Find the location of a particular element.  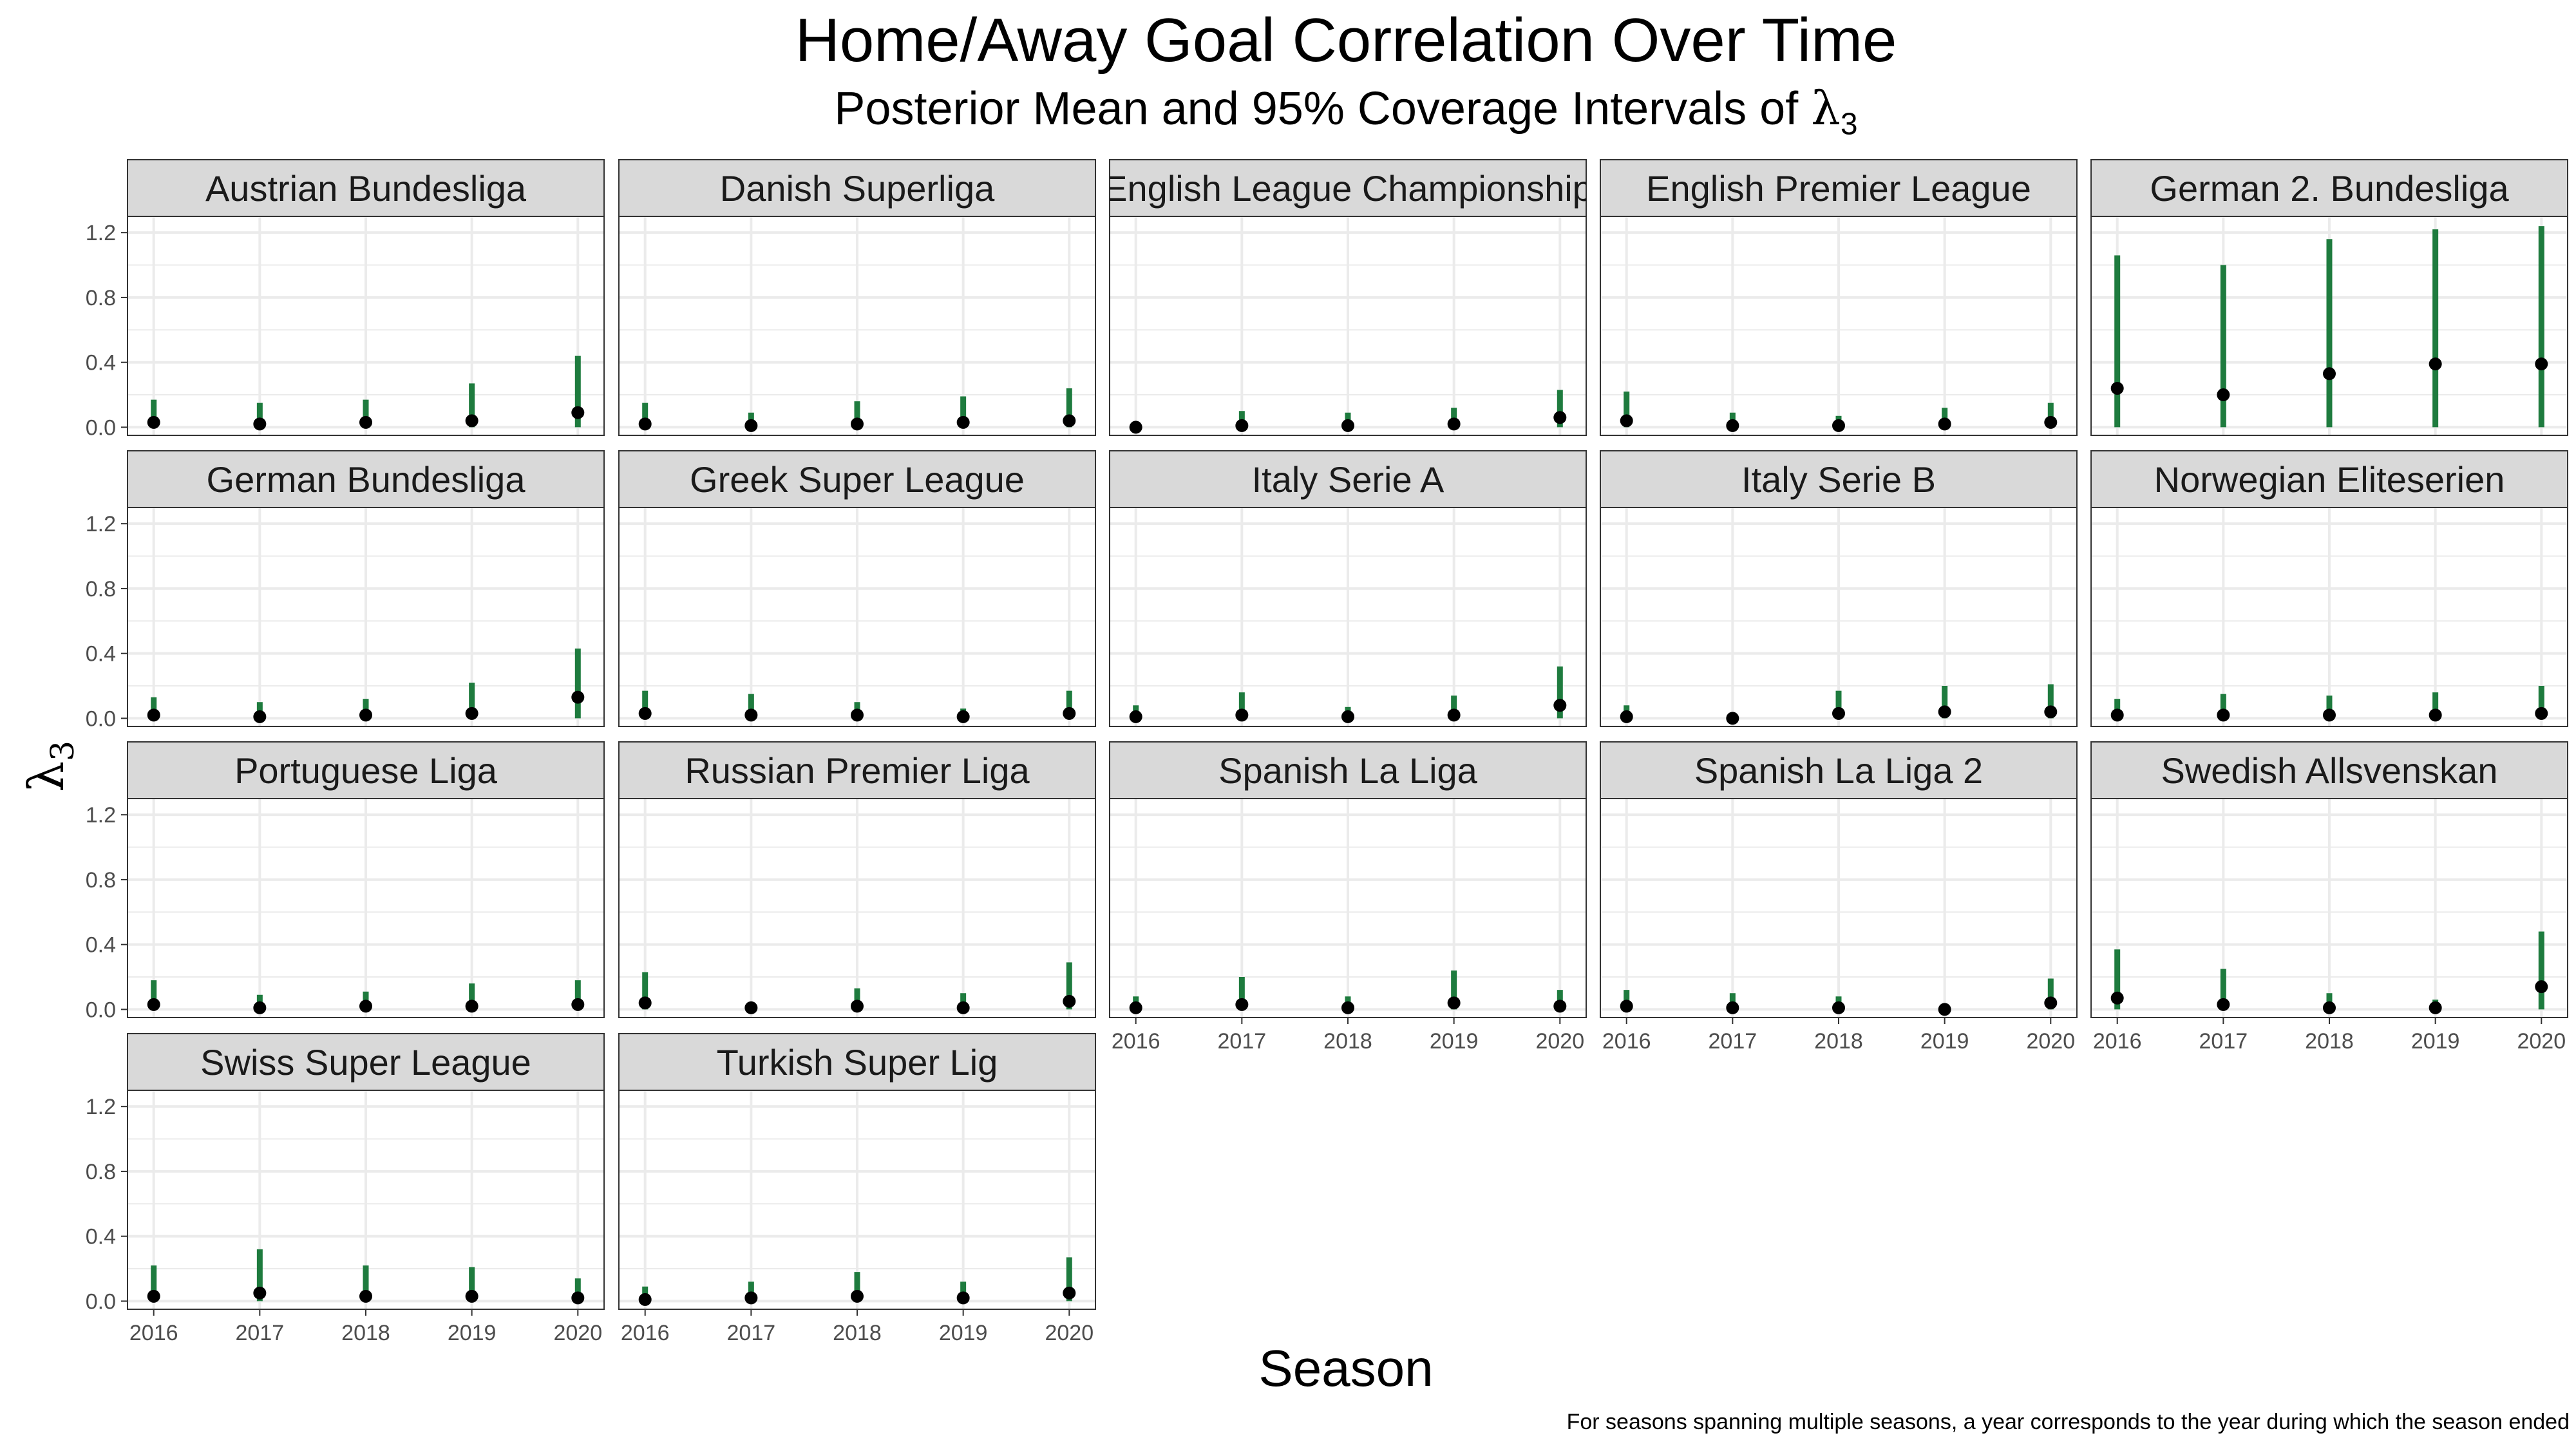

facet-panel: Austrian Bundesliga 0.0 0.4 0.8 1.2 is located at coordinates (346, 299).